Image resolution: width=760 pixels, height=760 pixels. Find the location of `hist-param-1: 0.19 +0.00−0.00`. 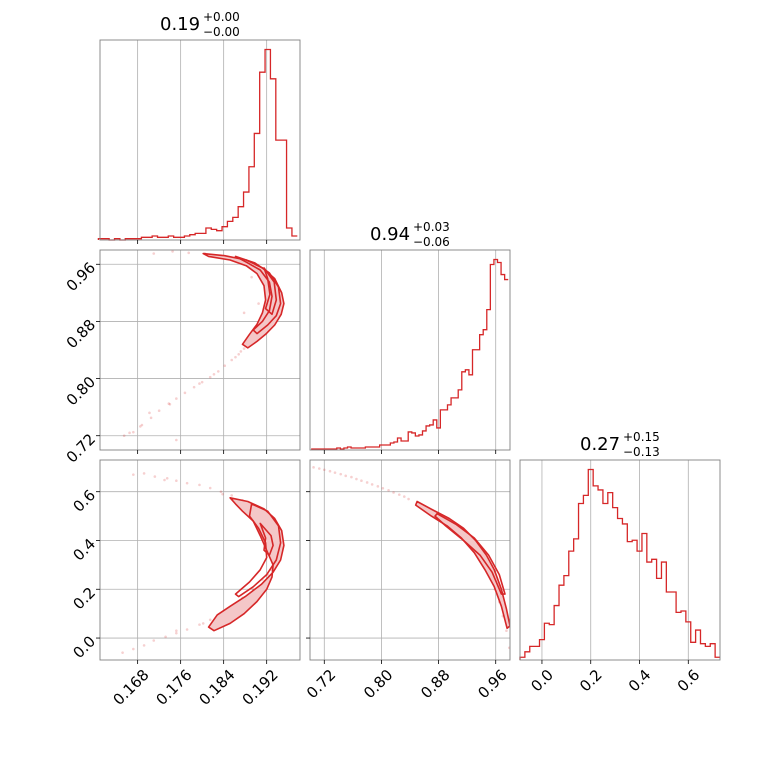

hist-param-1: 0.19 +0.00−0.00 is located at coordinates (199, 127).